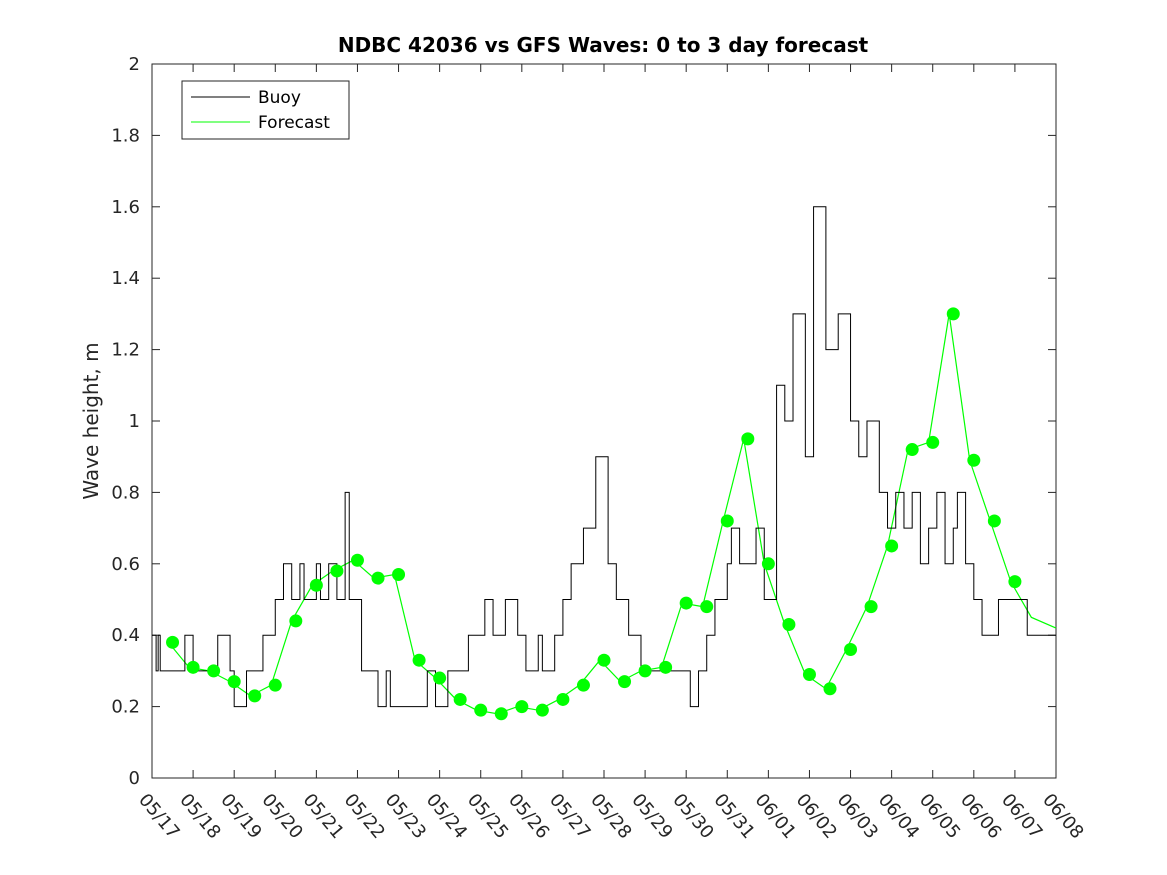 The height and width of the screenshot is (875, 1167). I want to click on y-tick-label: 2, so click(134, 64).